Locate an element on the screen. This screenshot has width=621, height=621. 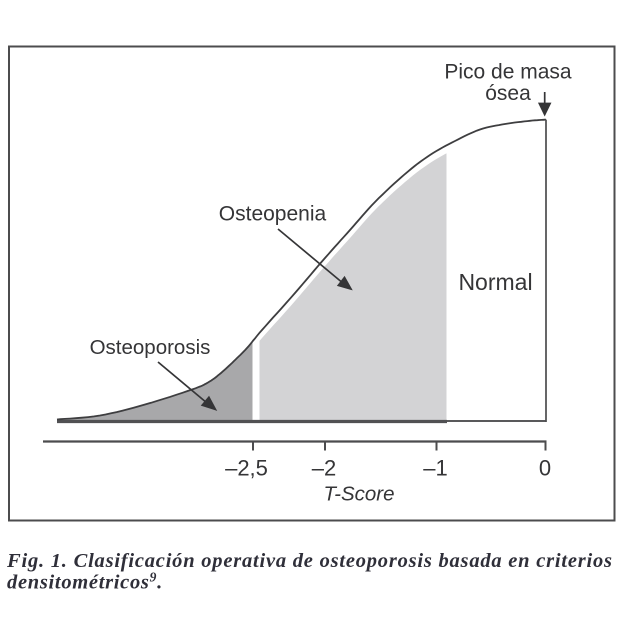
svg-text: Pico de masa is located at coordinates (508, 72).